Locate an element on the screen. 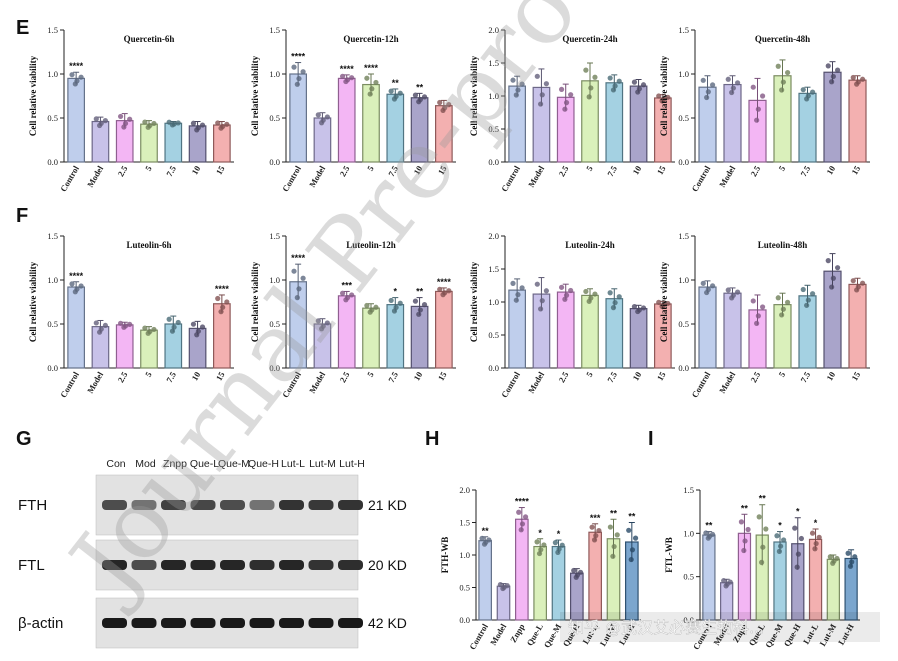 This screenshot has width=898, height=661. y-tick-label: 2.0 is located at coordinates (493, 236).